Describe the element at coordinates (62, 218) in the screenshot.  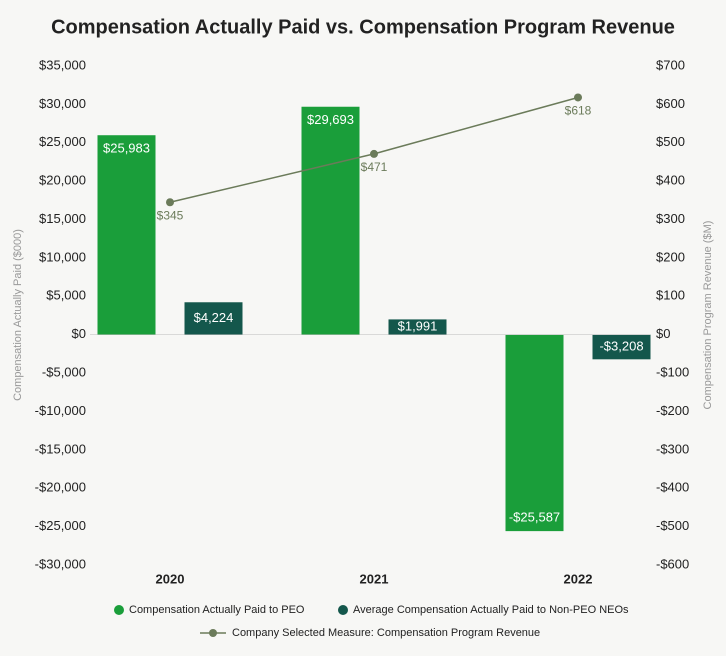
I see `y-tick-label: $15,000` at that location.